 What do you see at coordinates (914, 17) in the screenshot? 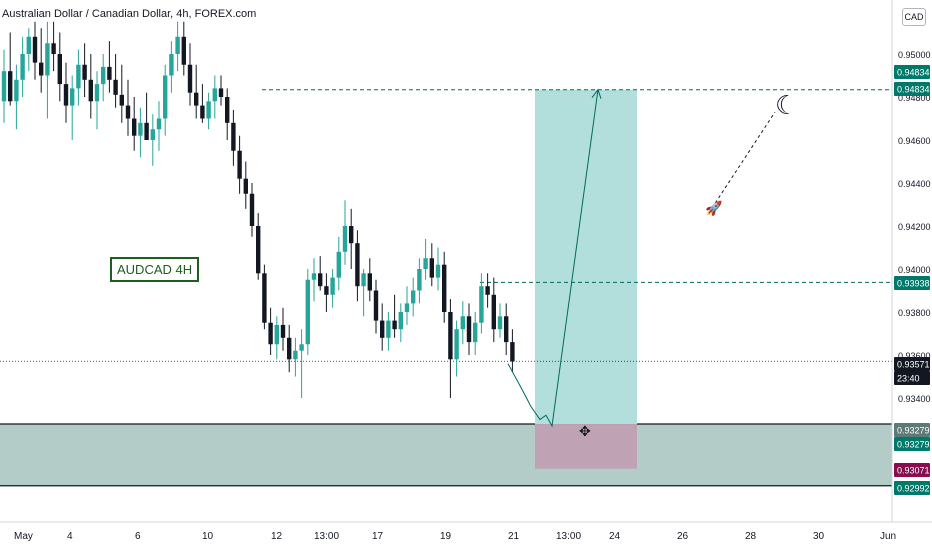
I see `currency-selector: CAD` at bounding box center [914, 17].